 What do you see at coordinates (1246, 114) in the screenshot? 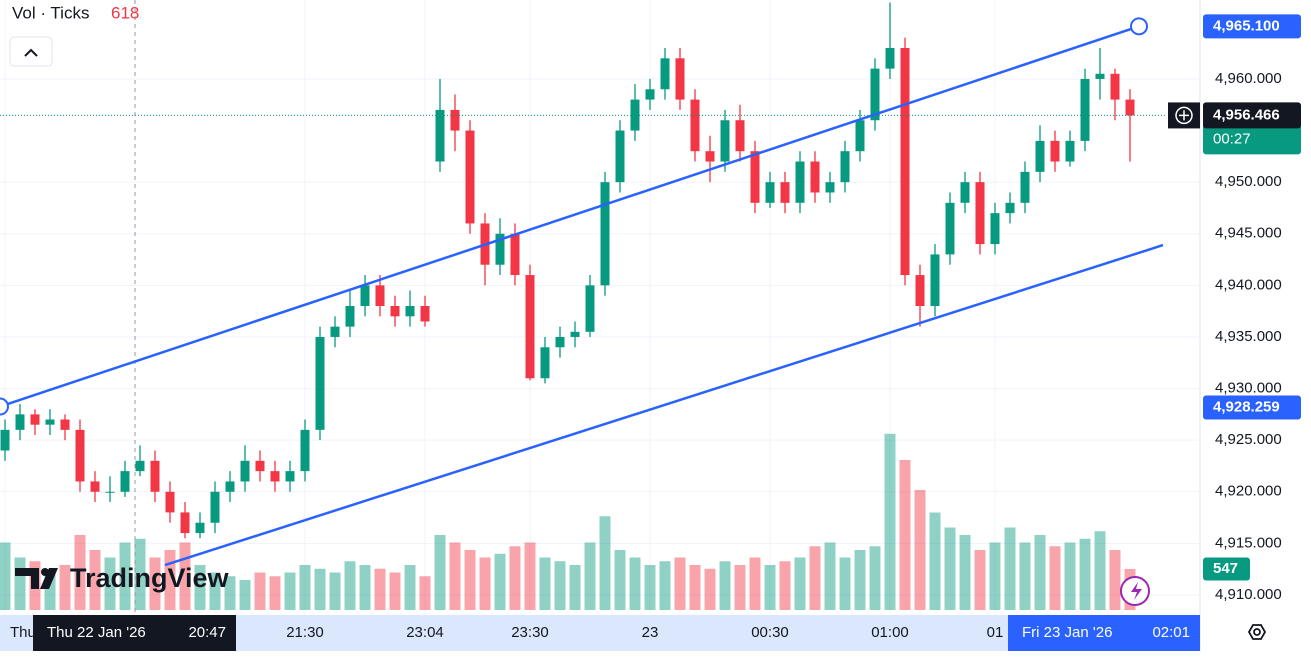
I see `last-price-label: 4,956.466` at bounding box center [1246, 114].